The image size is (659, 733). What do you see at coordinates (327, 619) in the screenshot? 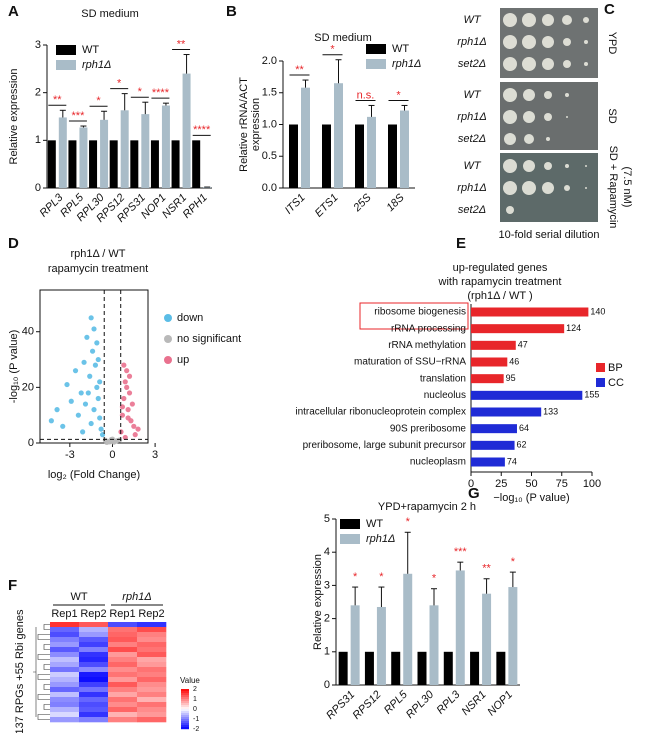
I see `y-tick-label: 2` at bounding box center [327, 619].